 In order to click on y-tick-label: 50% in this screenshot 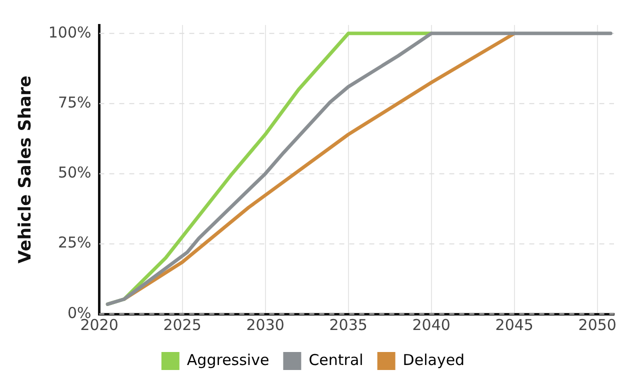, I will do `click(75, 173)`.